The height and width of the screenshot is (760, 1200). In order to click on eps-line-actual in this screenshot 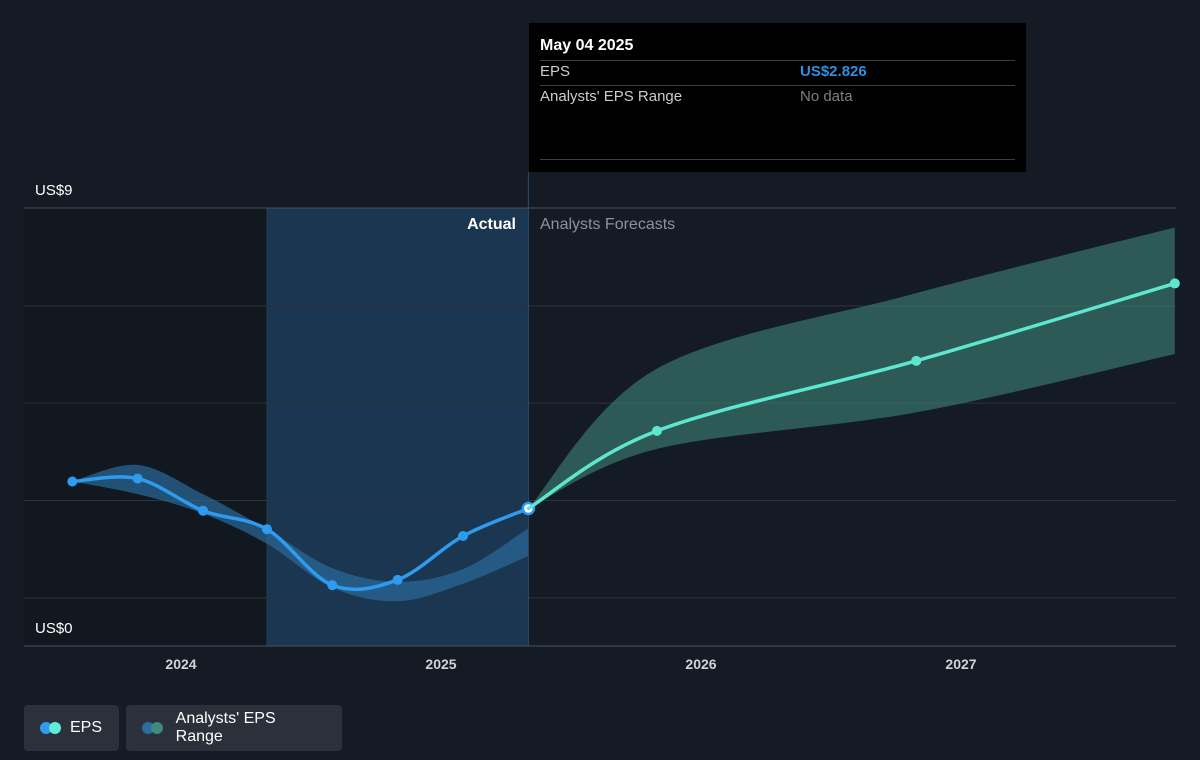, I will do `click(300, 533)`.